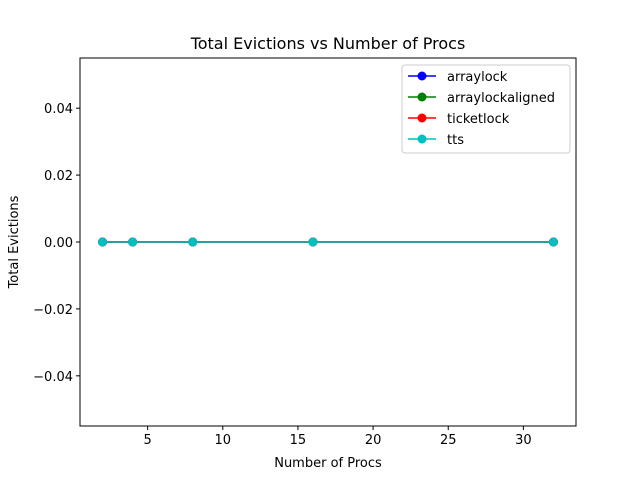 Image resolution: width=640 pixels, height=480 pixels. I want to click on x-tick-label: 5, so click(147, 440).